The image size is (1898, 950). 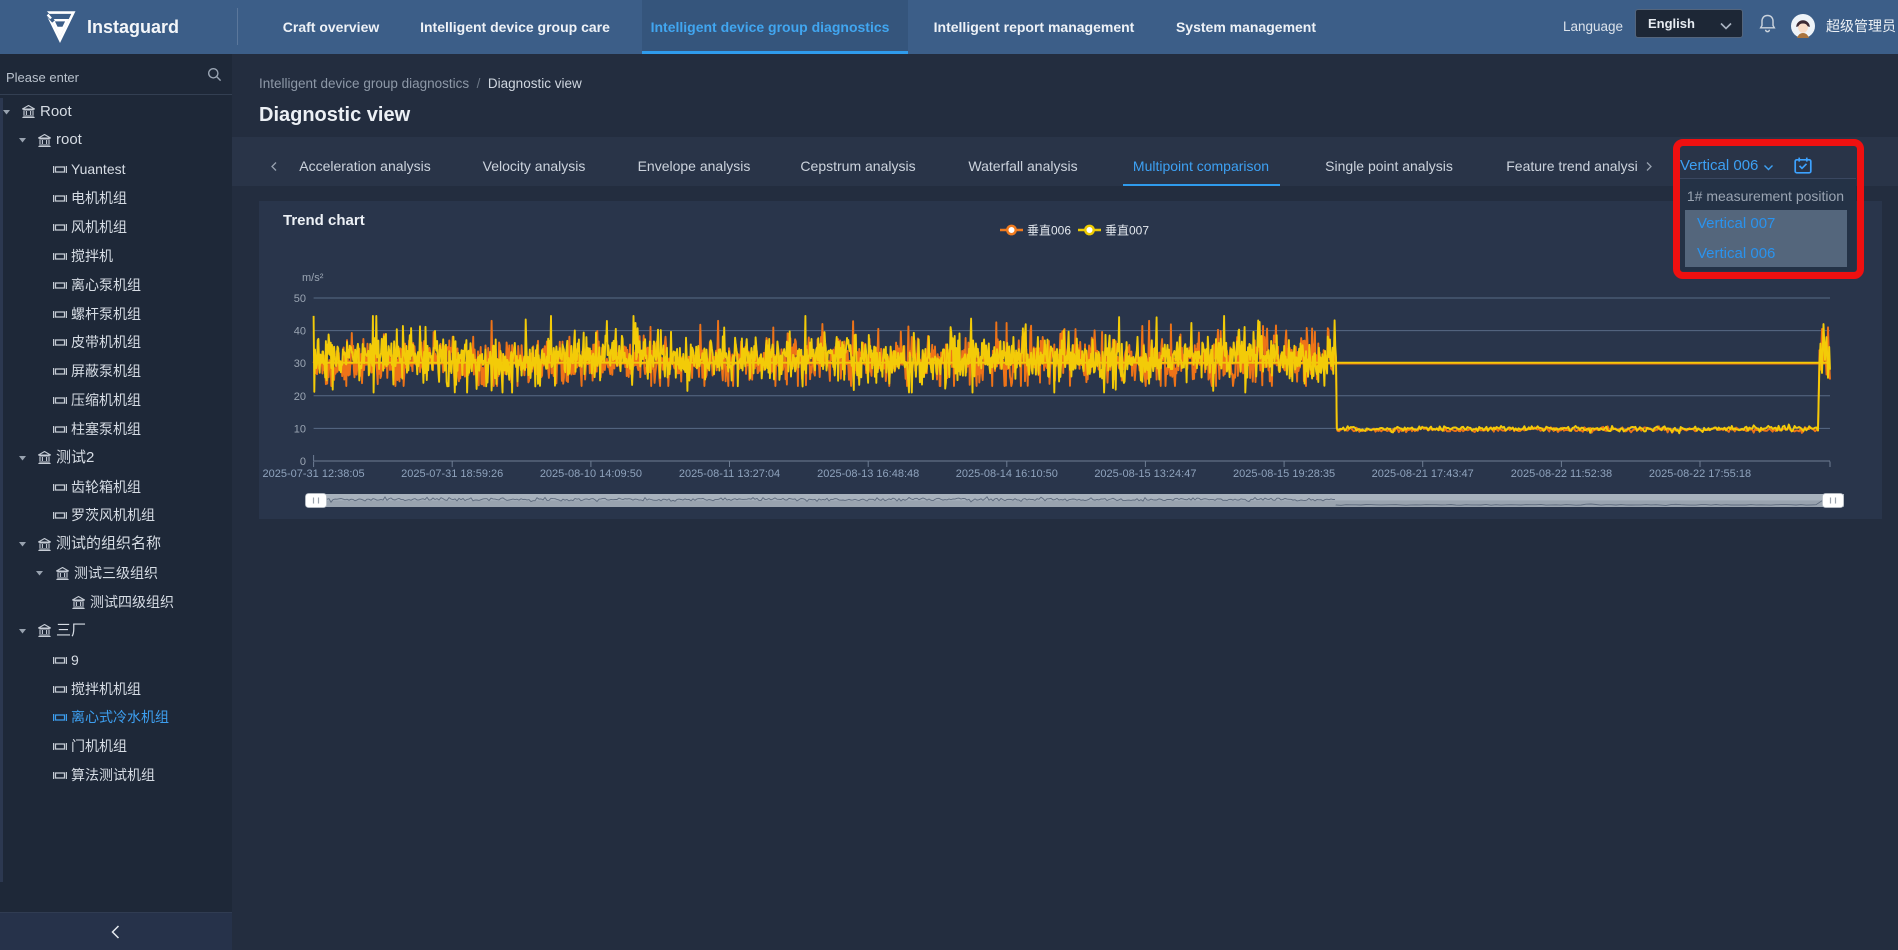 What do you see at coordinates (1007, 474) in the screenshot?
I see `svg-text: 2025-08-14 16:10:50` at bounding box center [1007, 474].